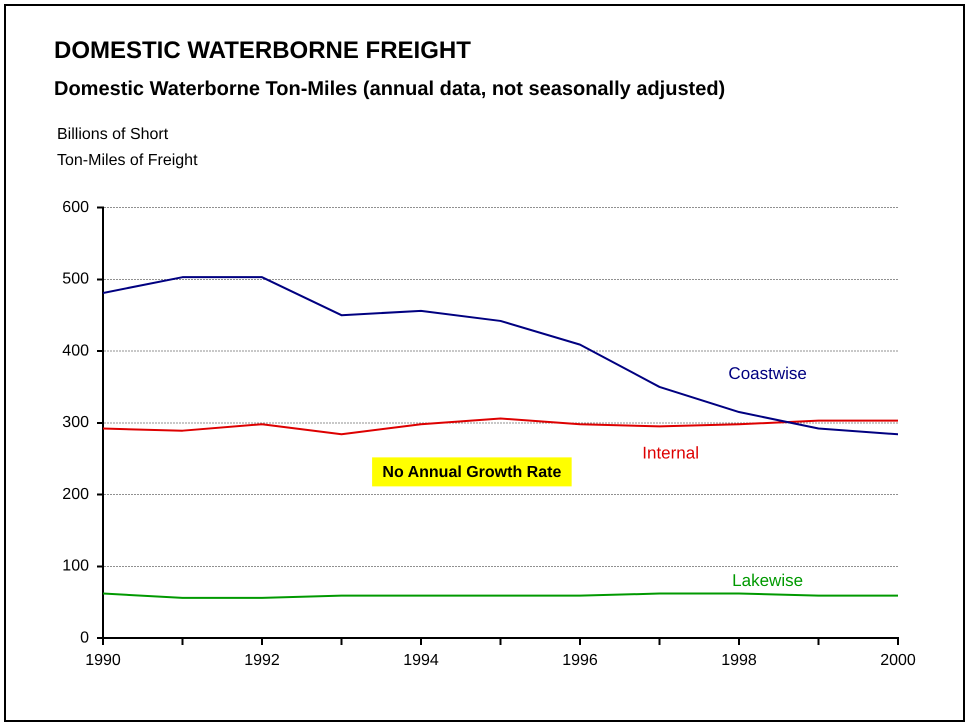  Describe the element at coordinates (76, 207) in the screenshot. I see `y-tick-label: 600` at that location.